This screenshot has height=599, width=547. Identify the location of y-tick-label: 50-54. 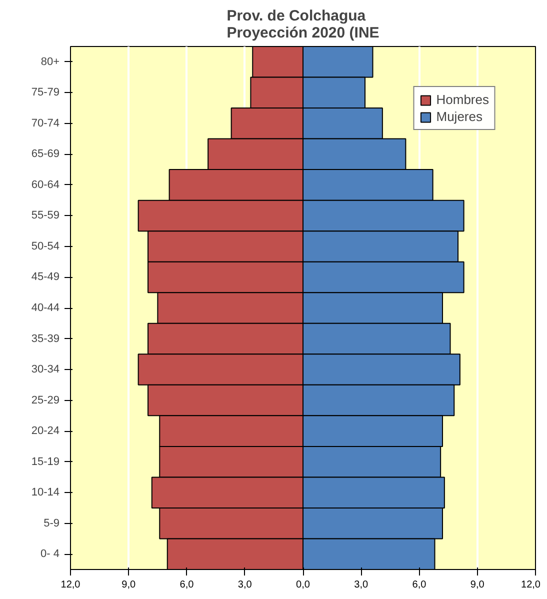
(45, 246).